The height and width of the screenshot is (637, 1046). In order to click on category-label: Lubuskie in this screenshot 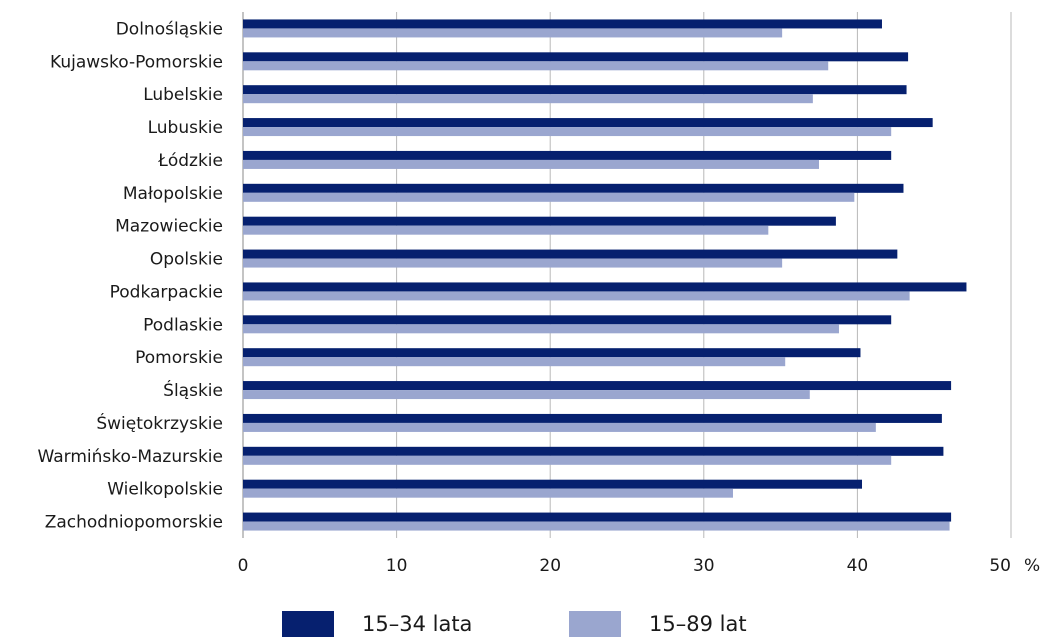, I will do `click(185, 128)`.